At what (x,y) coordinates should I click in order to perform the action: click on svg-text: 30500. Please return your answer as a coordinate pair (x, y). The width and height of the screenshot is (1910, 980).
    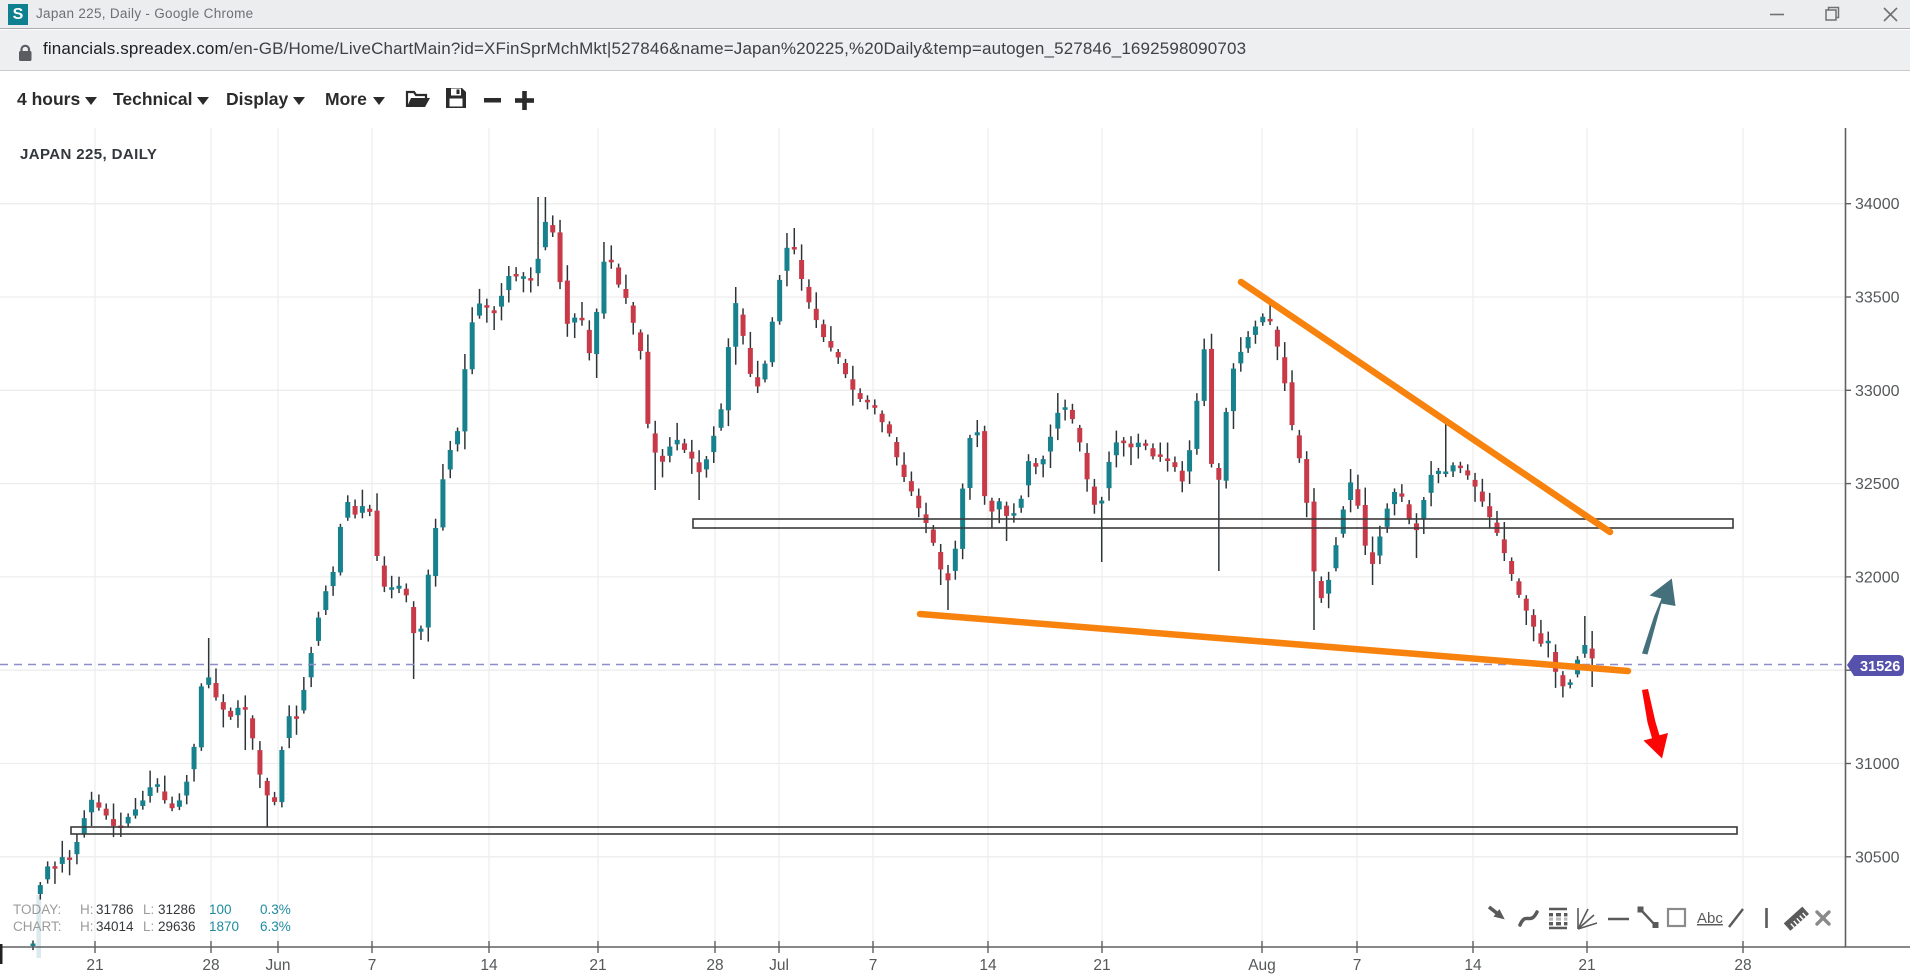
    Looking at the image, I should click on (1877, 857).